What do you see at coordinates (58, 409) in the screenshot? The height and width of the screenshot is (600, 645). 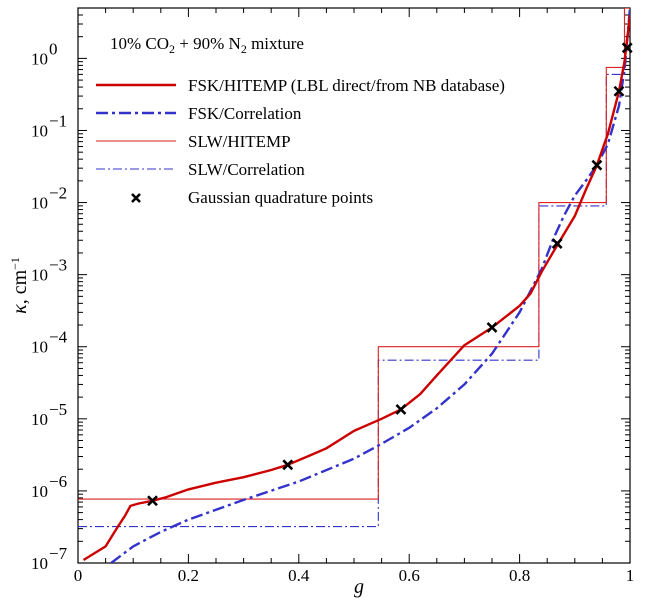 I see `y-tick-exponent: −5` at bounding box center [58, 409].